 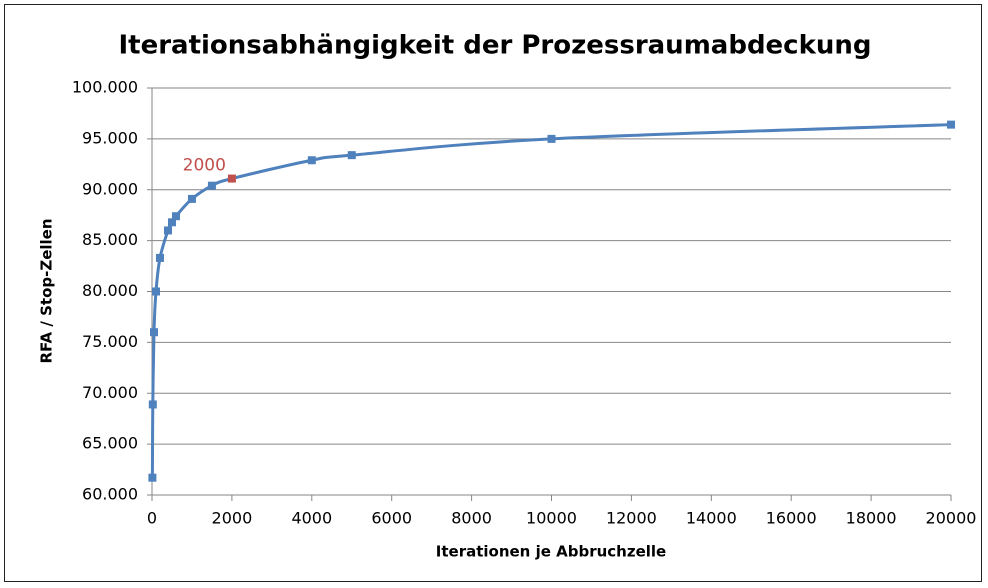 I want to click on y-axis-title: RFA / Stop-Zellen, so click(x=47, y=290).